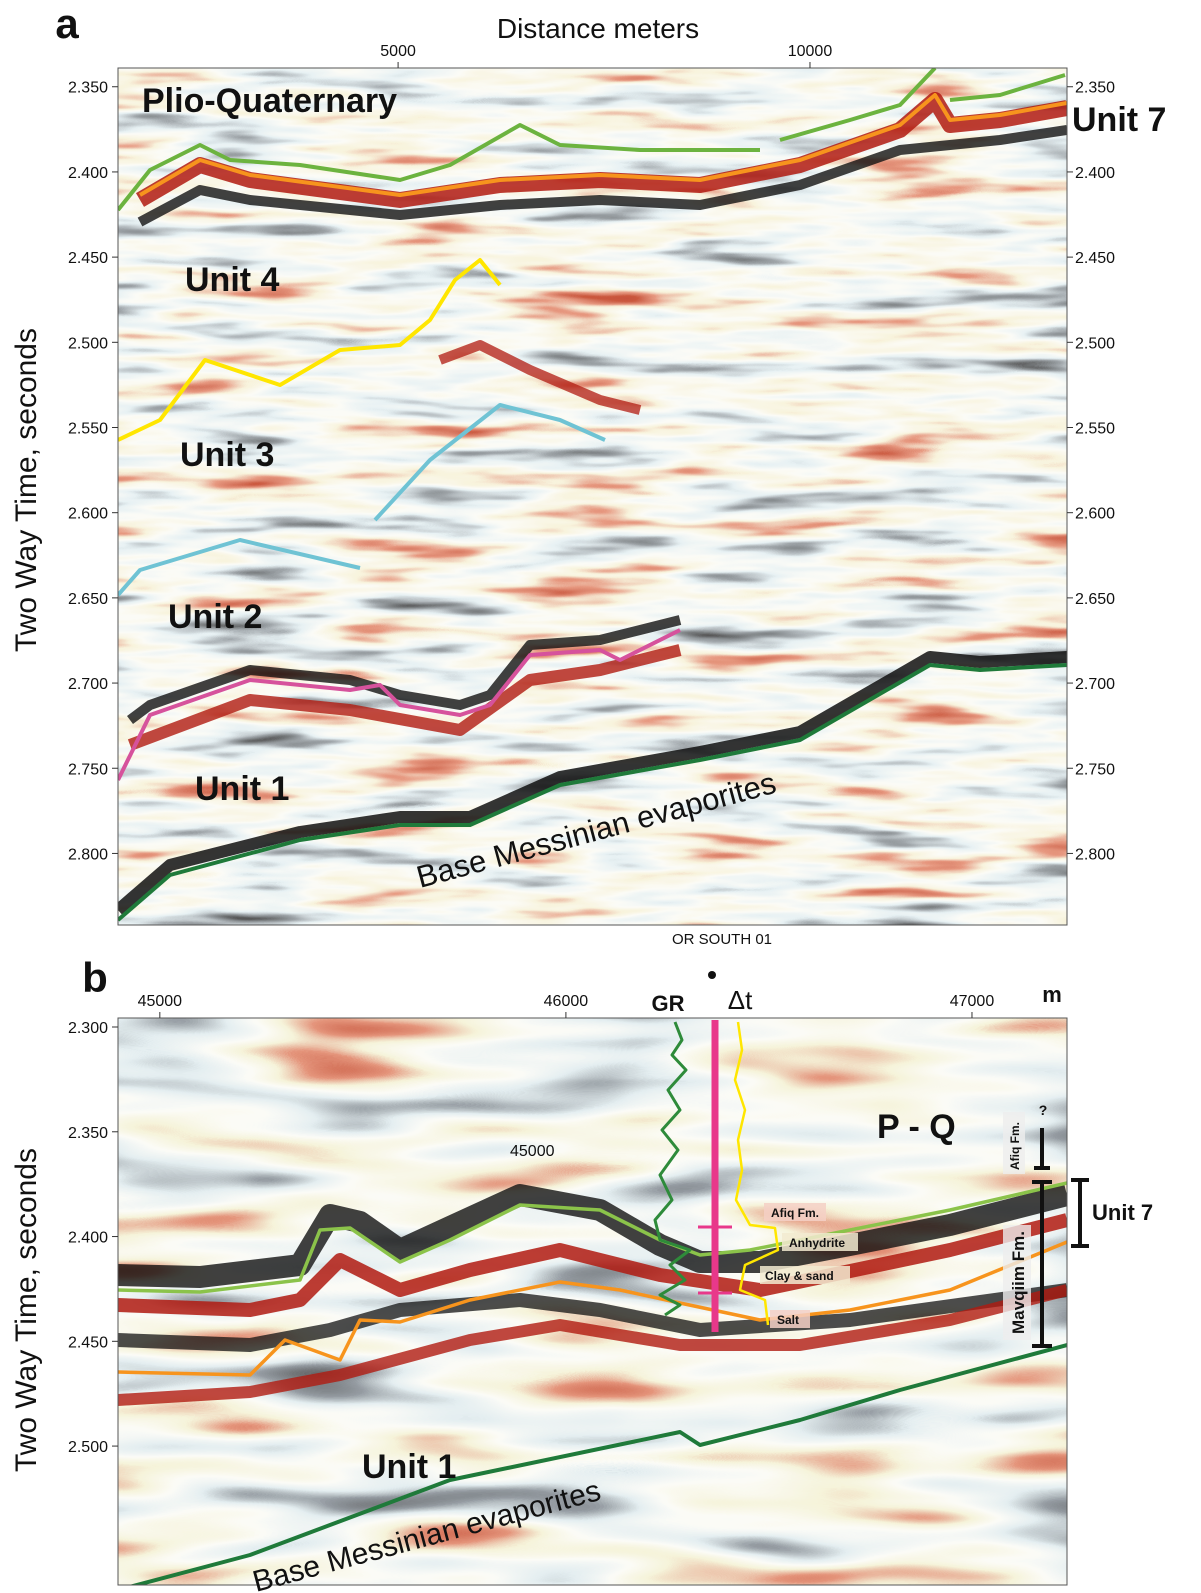 This screenshot has width=1201, height=1593. I want to click on x-tick-label: 46000, so click(566, 1001).